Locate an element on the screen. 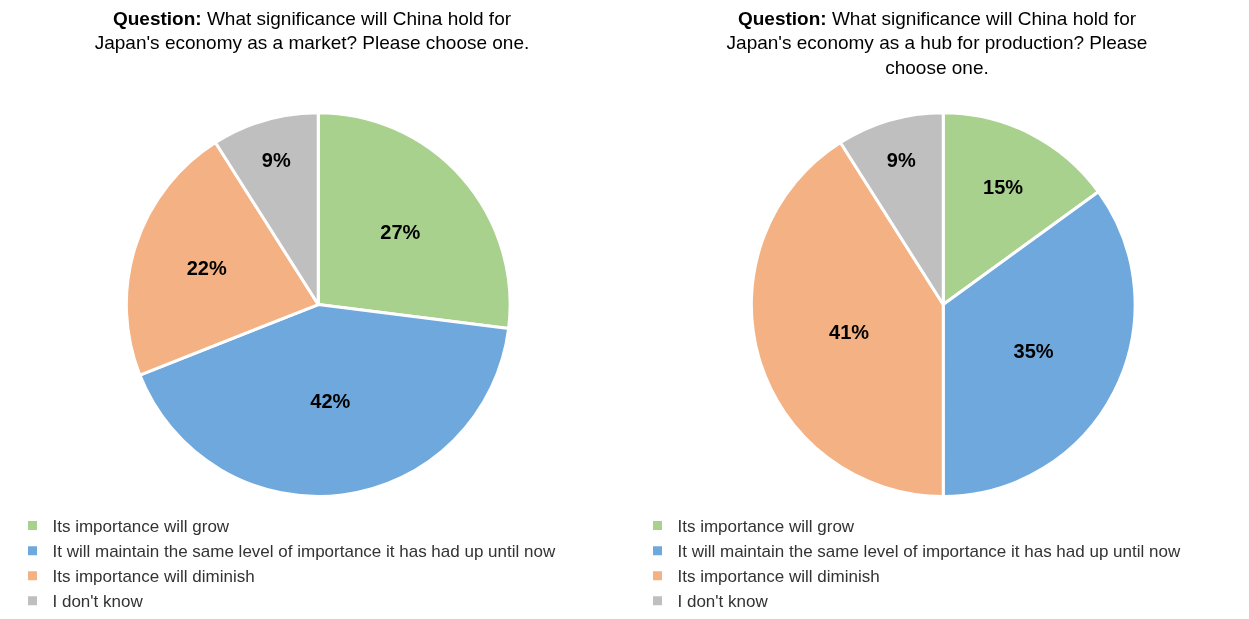  data-label: 27% is located at coordinates (400, 232).